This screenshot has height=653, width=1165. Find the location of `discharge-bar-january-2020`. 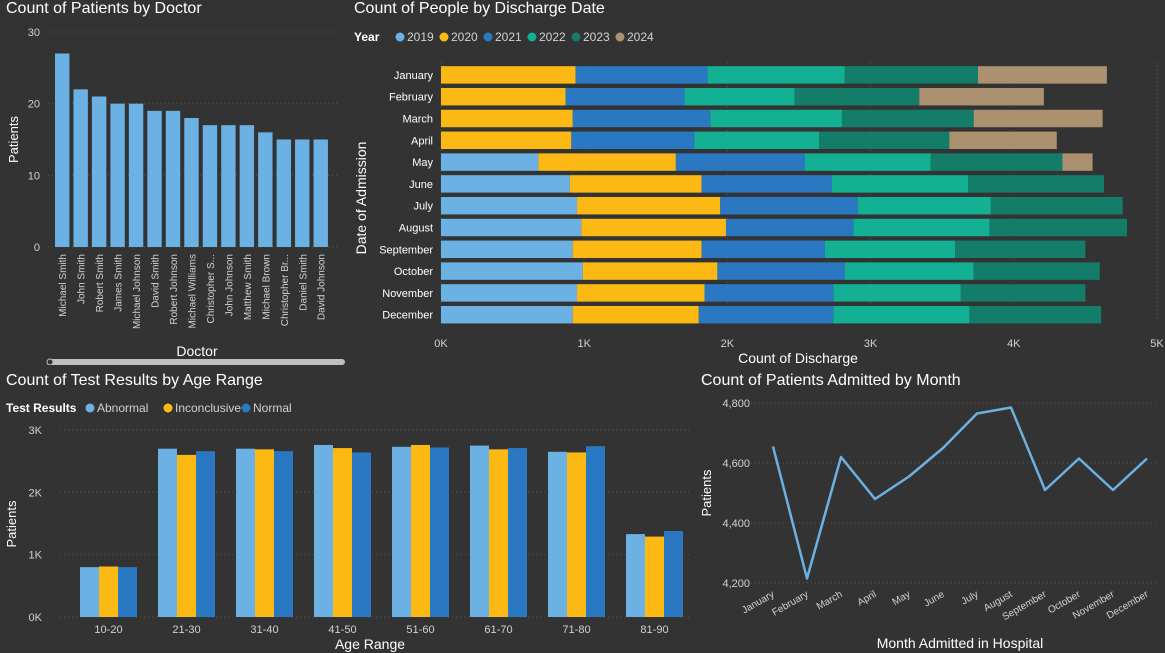

discharge-bar-january-2020 is located at coordinates (508, 75).